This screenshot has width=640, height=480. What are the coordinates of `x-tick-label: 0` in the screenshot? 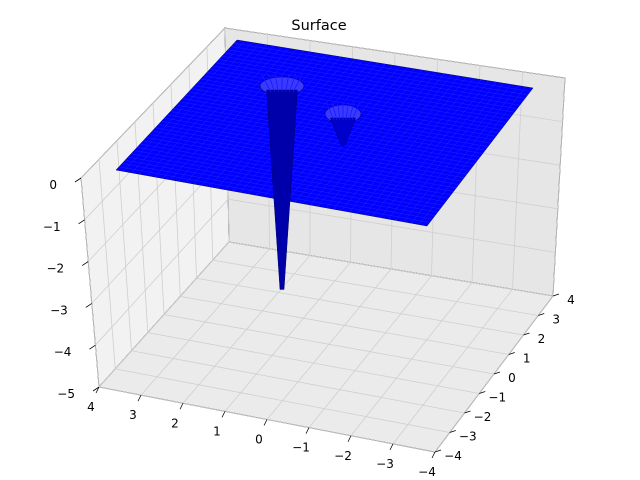 It's located at (259, 440).